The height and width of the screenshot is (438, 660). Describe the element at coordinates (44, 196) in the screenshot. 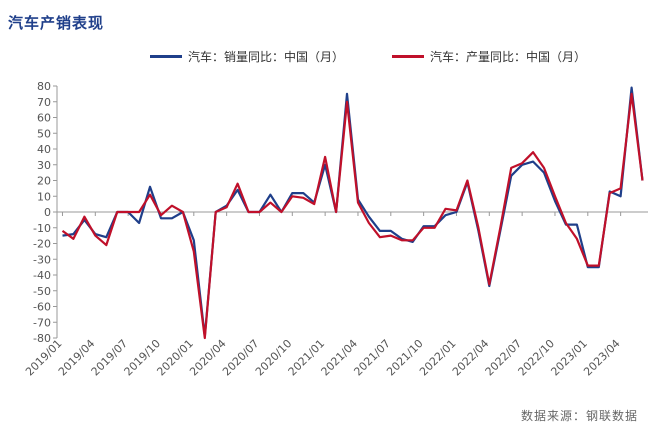

I see `y-tick-label: 10` at that location.